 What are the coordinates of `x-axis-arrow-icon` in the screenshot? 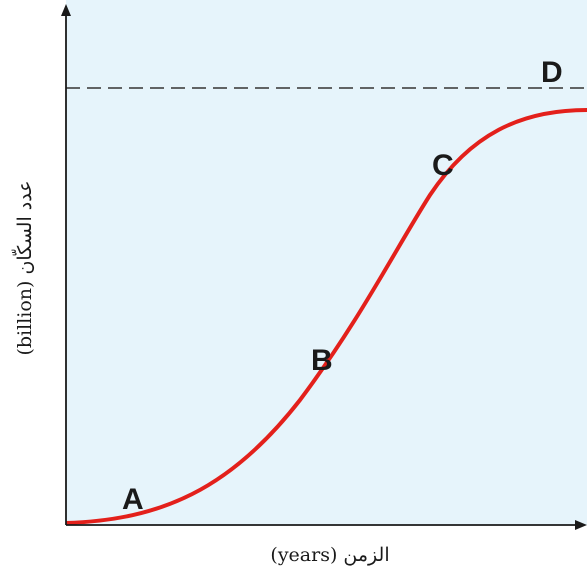 It's located at (581, 525).